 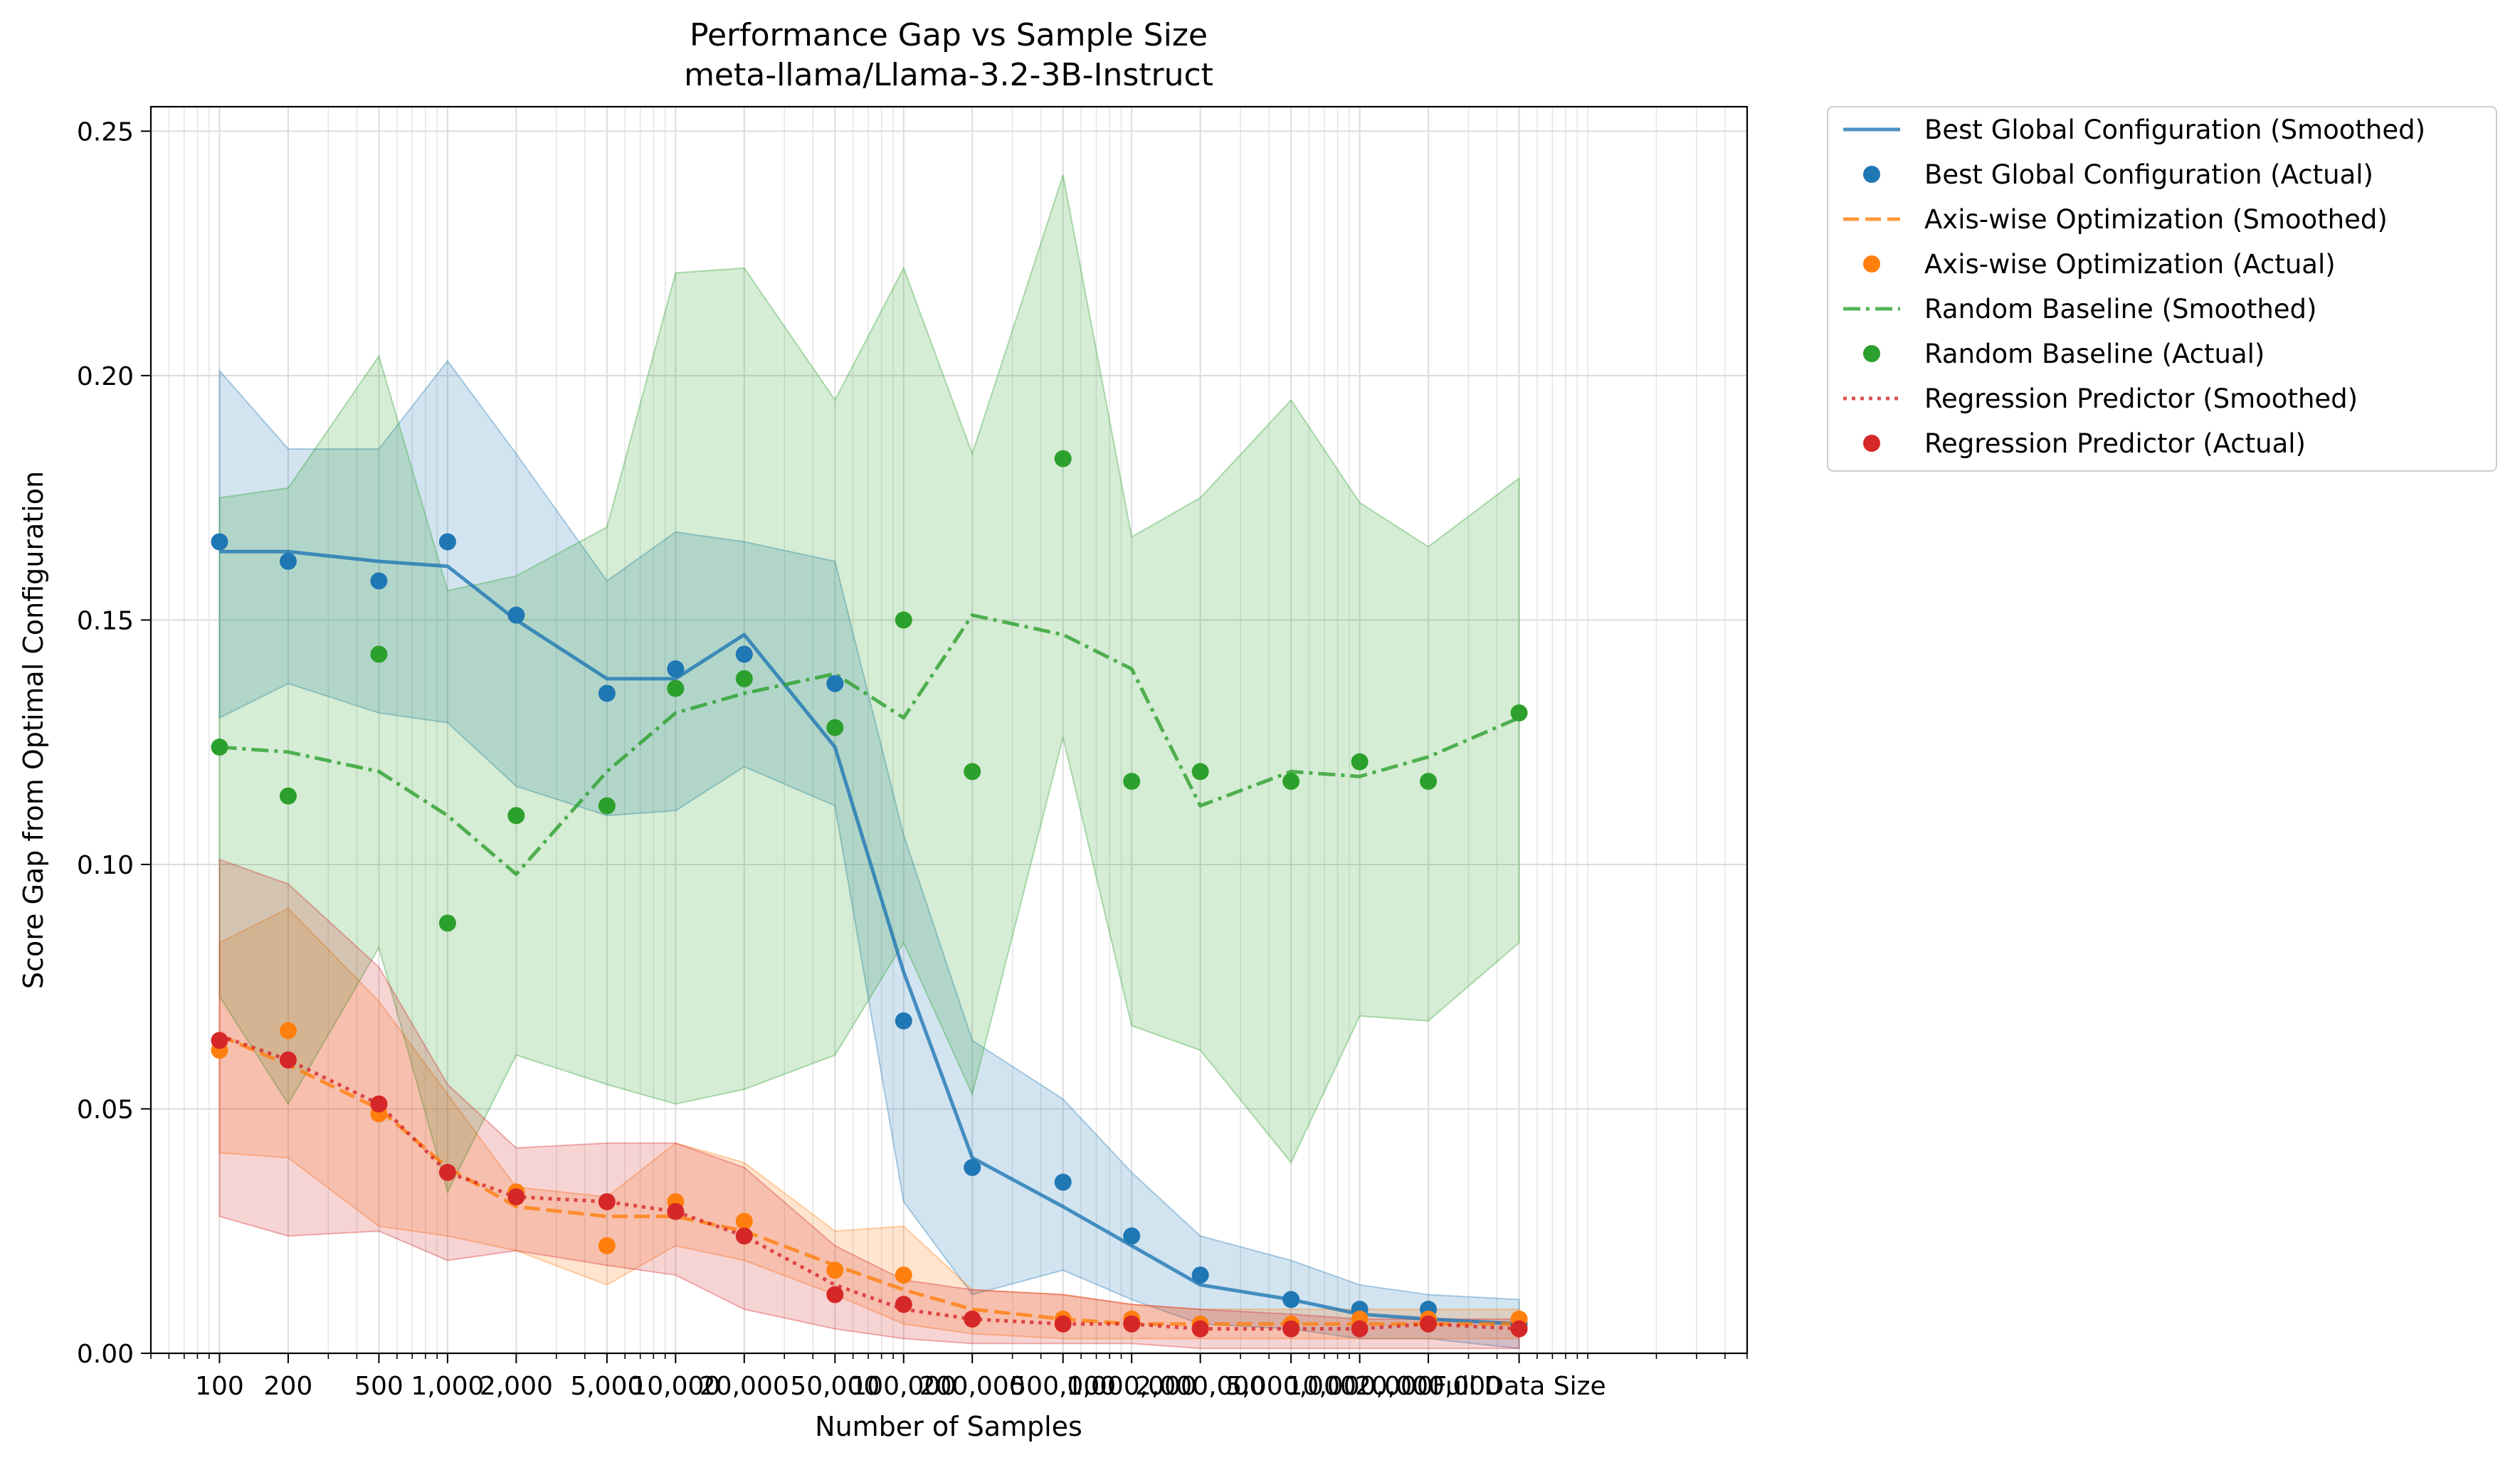 What do you see at coordinates (2141, 399) in the screenshot?
I see `legend-label-smoothed: Regression Predictor (Smoothed)` at bounding box center [2141, 399].